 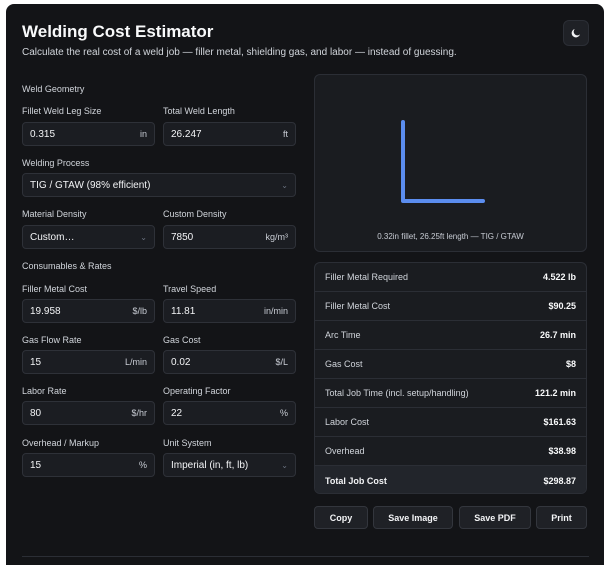 What do you see at coordinates (67, 266) in the screenshot?
I see `consumables-heading: Consumables & Rates` at bounding box center [67, 266].